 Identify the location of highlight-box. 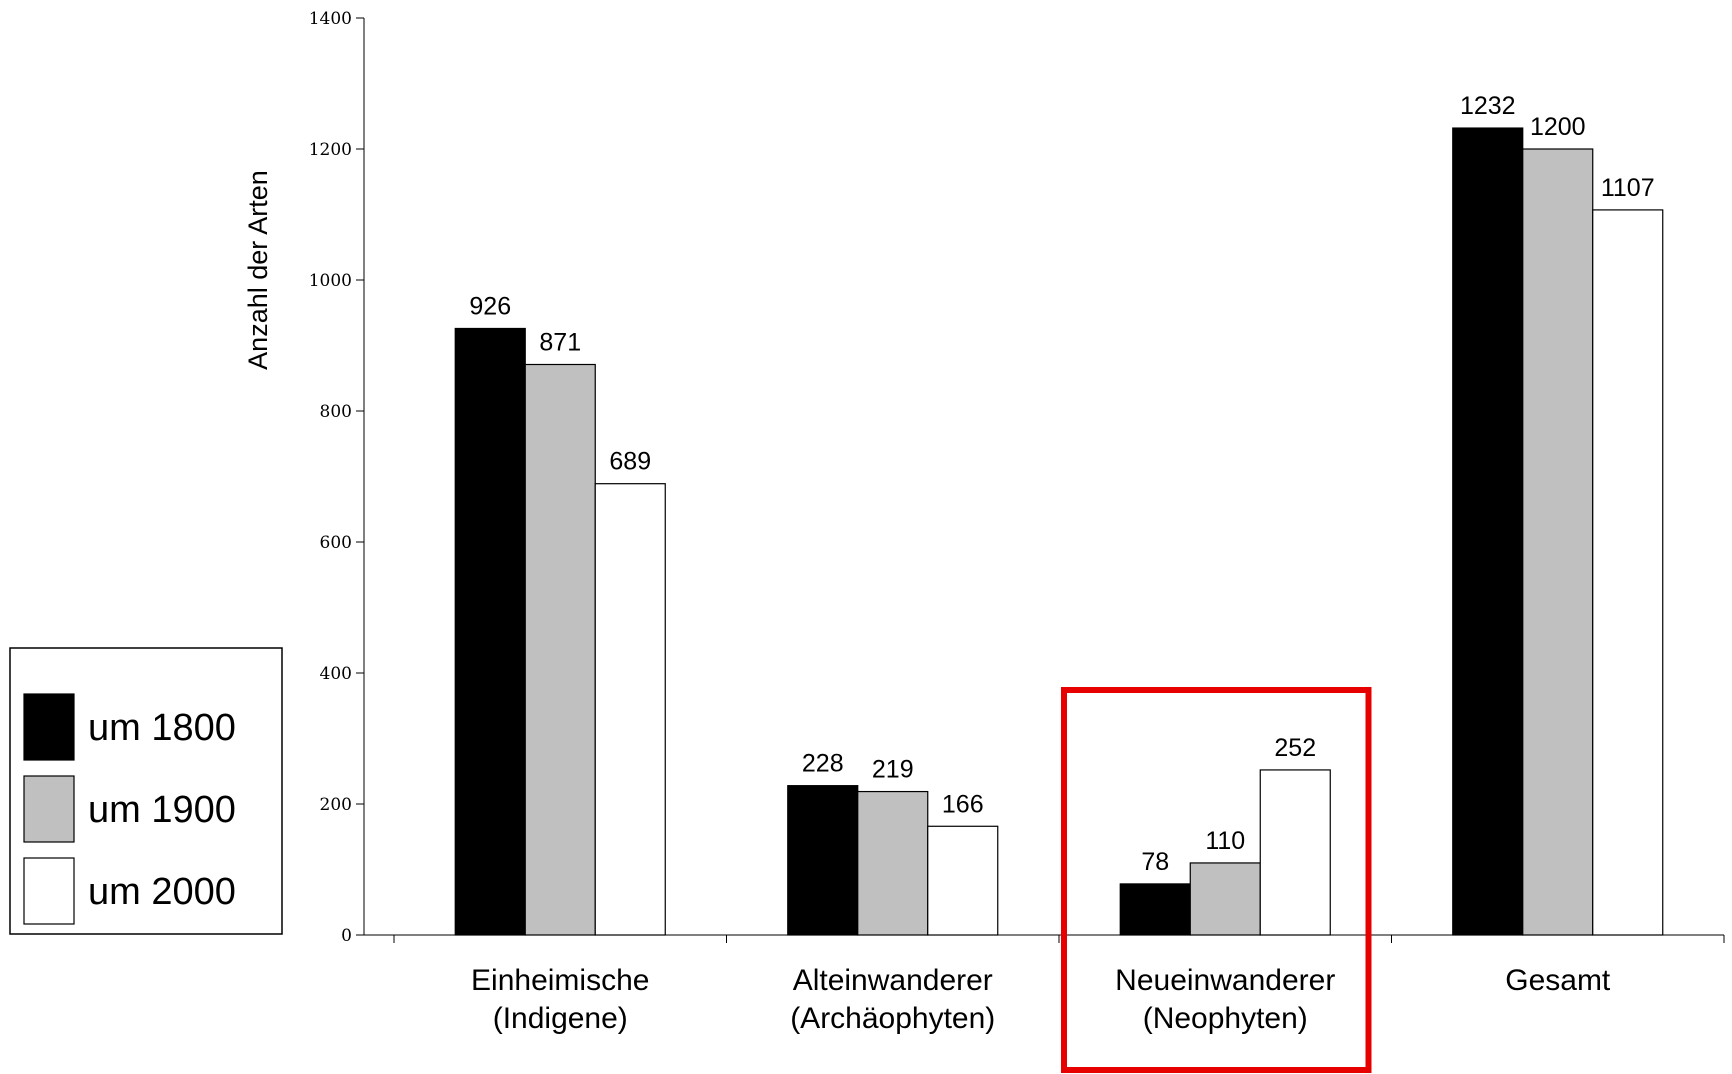
(1216, 880).